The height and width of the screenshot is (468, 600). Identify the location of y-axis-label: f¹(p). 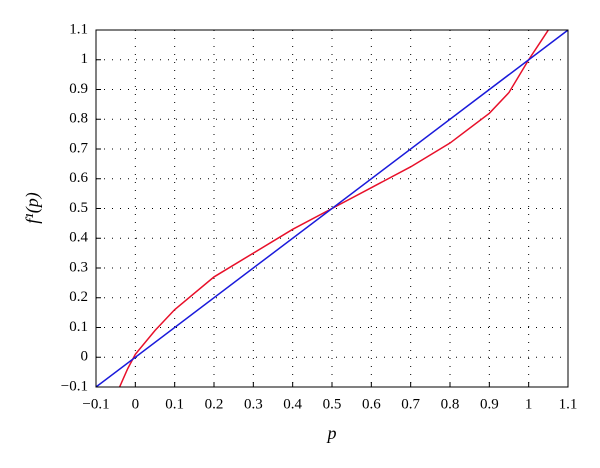
(32, 207).